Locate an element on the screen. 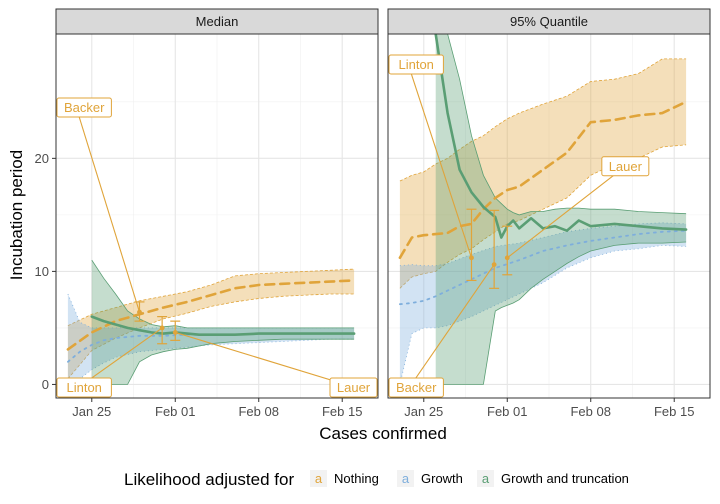  y-axis-title: Incubation period is located at coordinates (16, 215).